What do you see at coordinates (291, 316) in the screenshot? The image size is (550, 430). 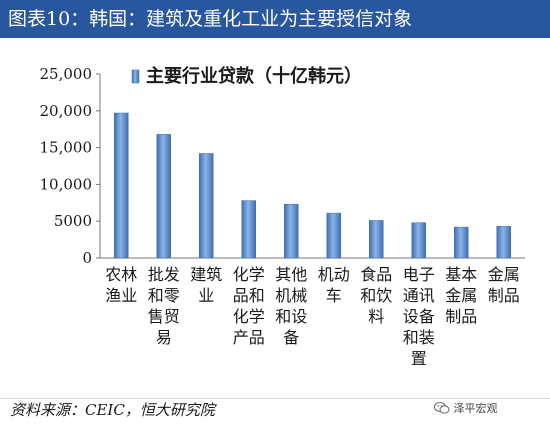 I see `x-tick-label: 和设` at bounding box center [291, 316].